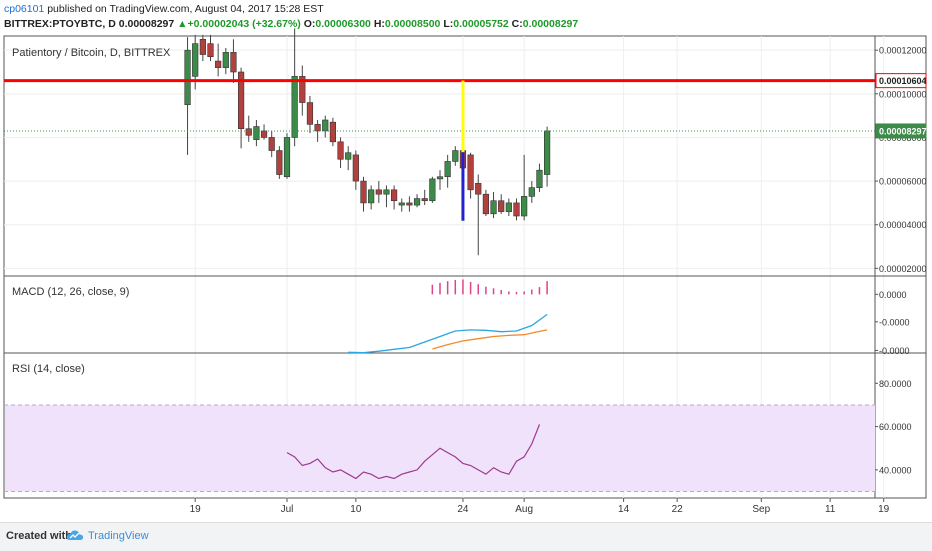 The image size is (932, 551). Describe the element at coordinates (895, 427) in the screenshot. I see `price-tick-label: 60.0000` at that location.